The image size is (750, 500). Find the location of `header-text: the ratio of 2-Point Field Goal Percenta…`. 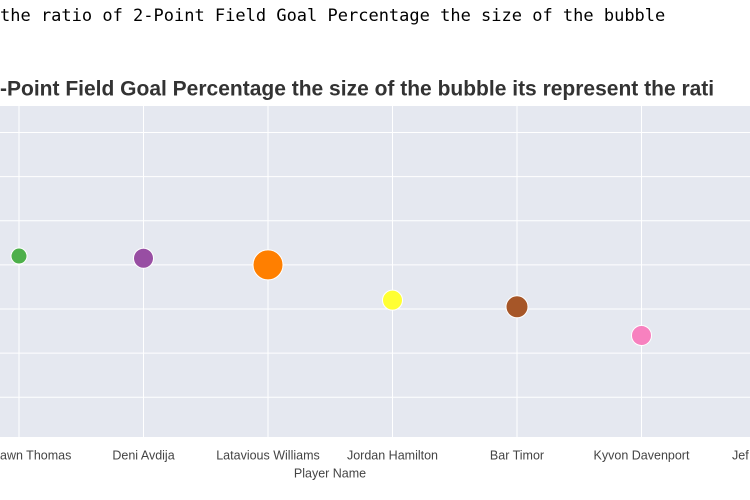

header-text: the ratio of 2-Point Field Goal Percenta… is located at coordinates (332, 16).